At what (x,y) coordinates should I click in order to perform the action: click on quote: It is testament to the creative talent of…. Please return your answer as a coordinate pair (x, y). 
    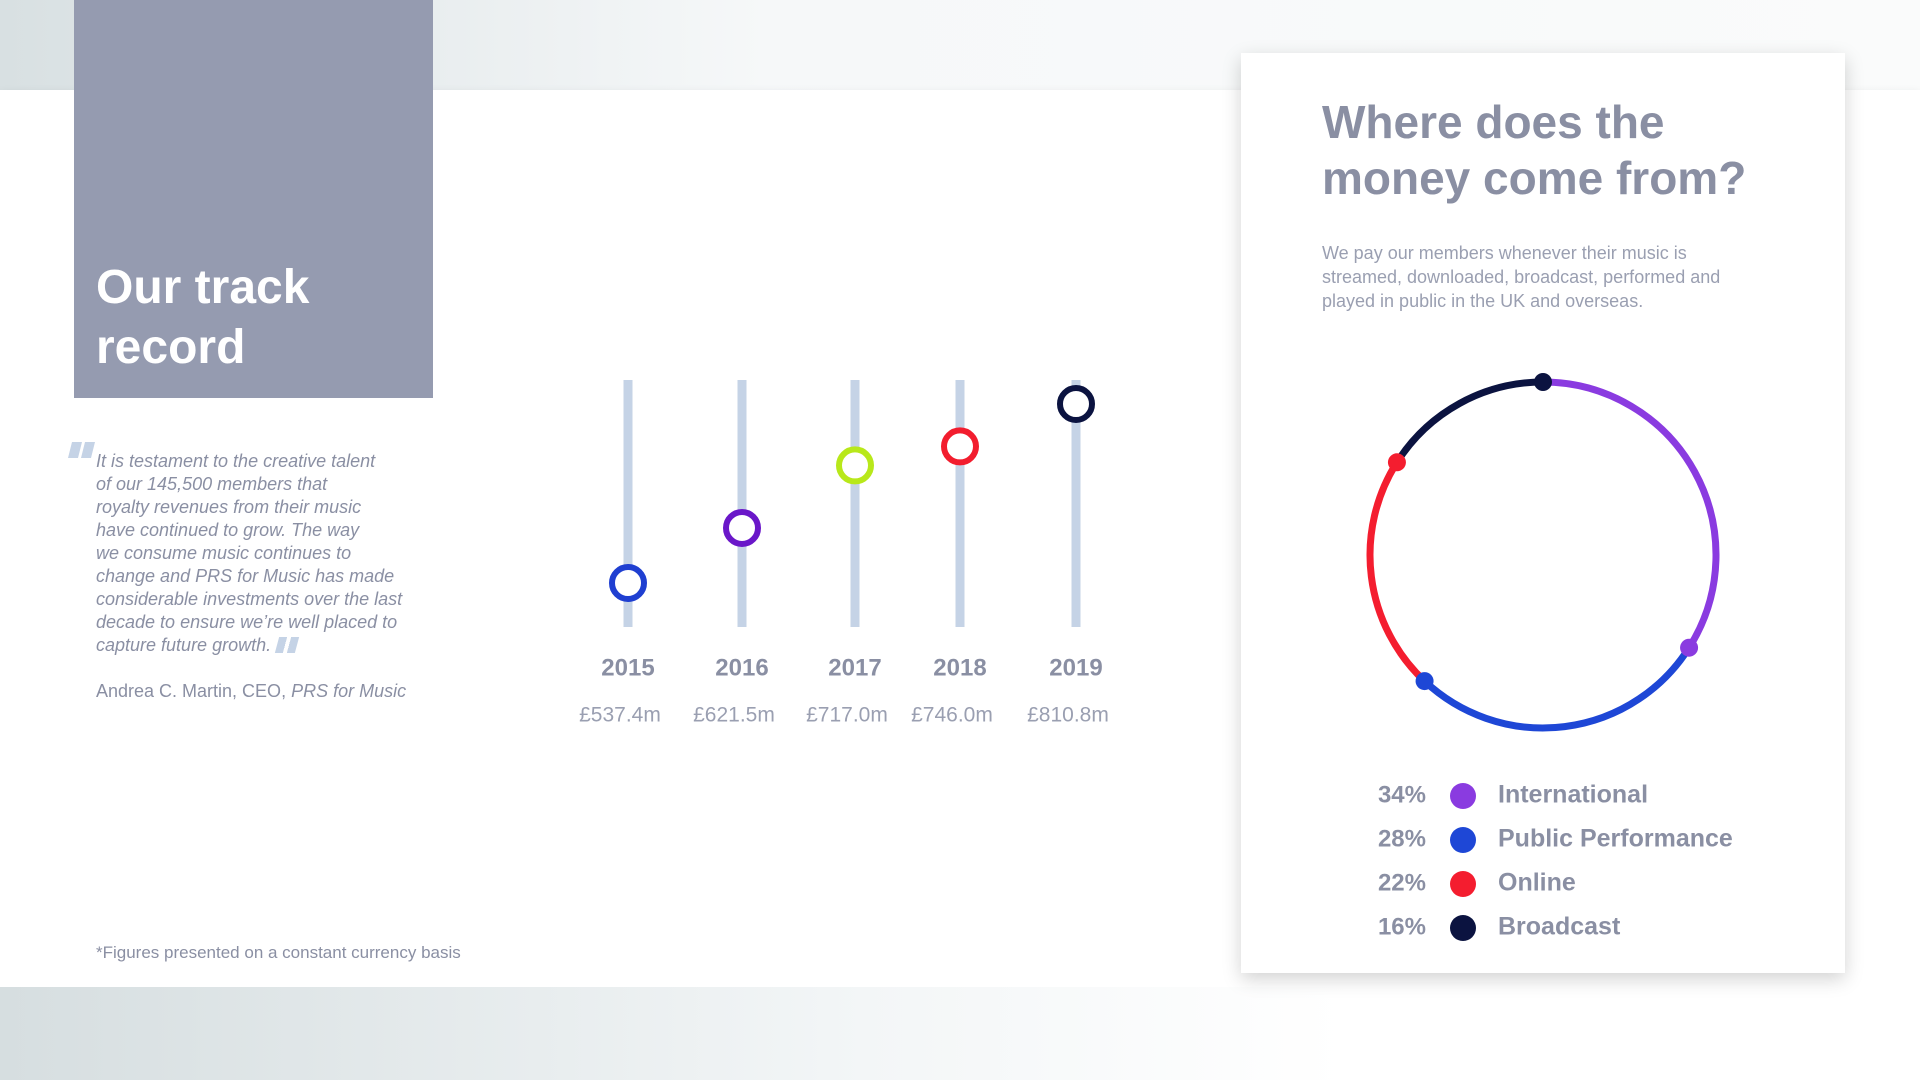
    Looking at the image, I should click on (249, 553).